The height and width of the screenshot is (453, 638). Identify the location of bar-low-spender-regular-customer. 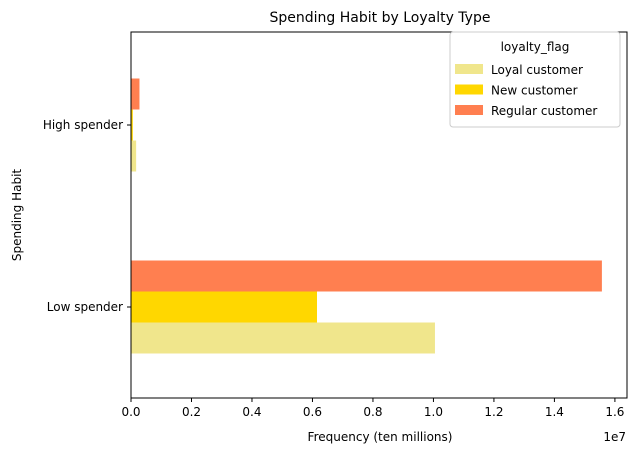
(366, 276).